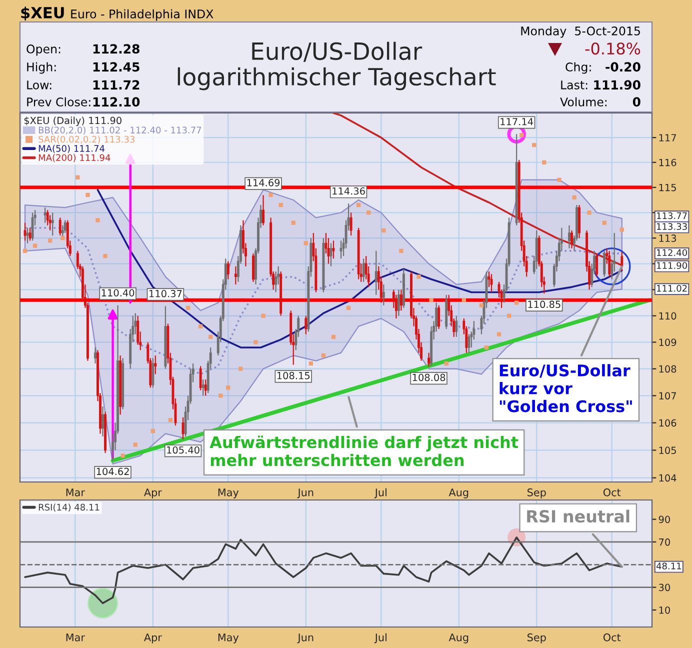  I want to click on y-tick-label: 106, so click(667, 423).